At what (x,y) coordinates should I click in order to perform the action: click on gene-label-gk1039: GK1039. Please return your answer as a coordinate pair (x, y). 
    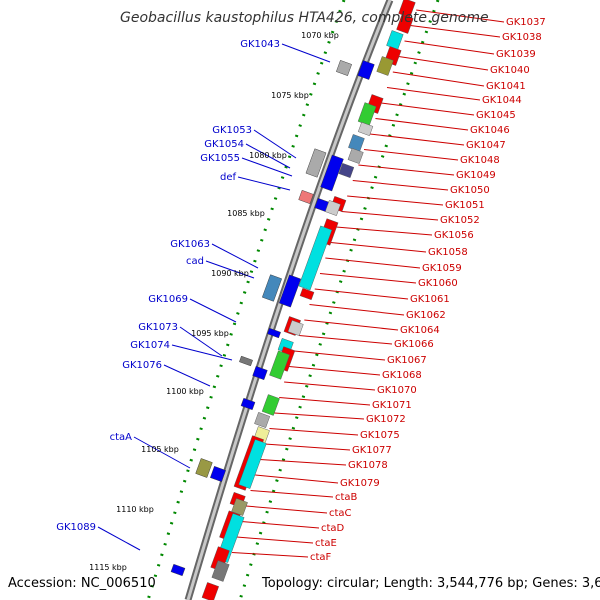
    Looking at the image, I should click on (516, 54).